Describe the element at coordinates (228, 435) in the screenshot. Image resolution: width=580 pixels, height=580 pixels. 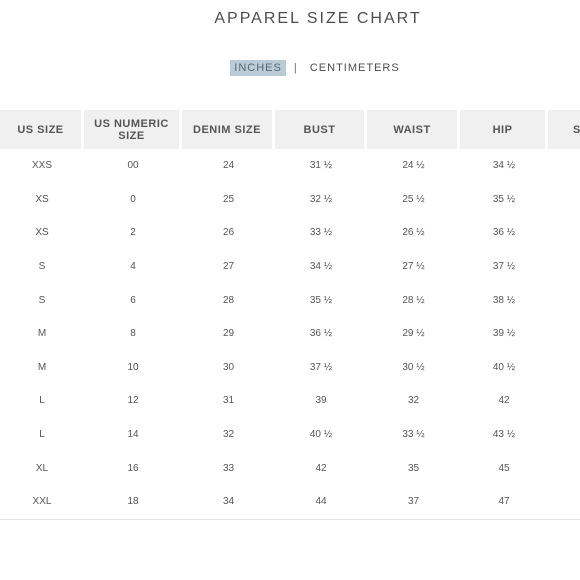
I see `cell-denim-size: 32` at that location.